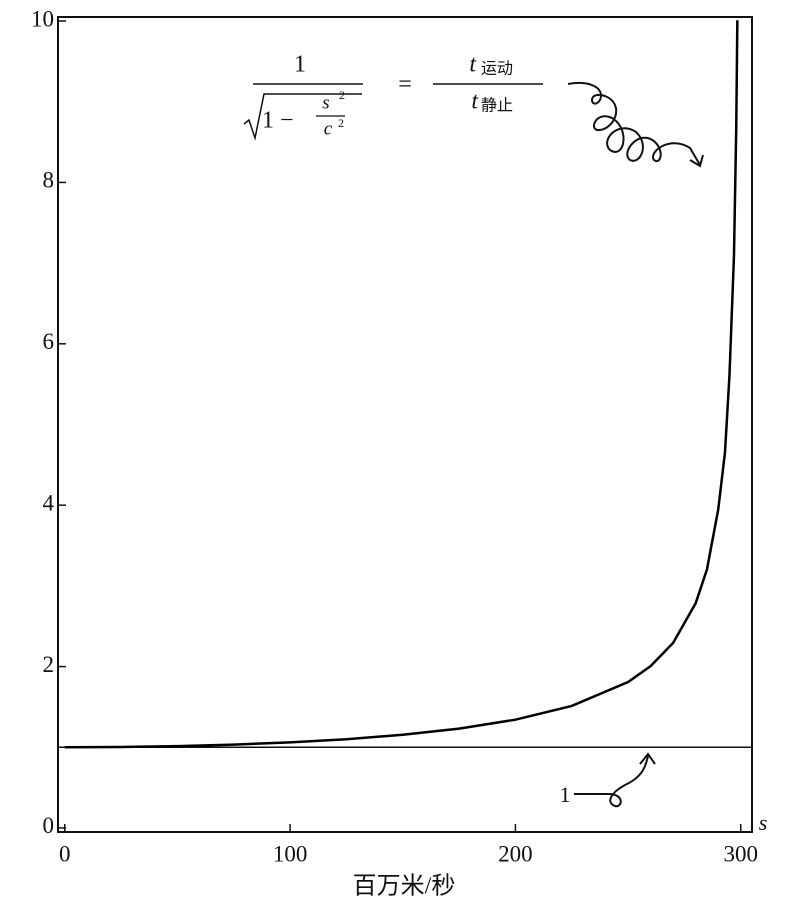 The image size is (787, 921). Describe the element at coordinates (290, 853) in the screenshot. I see `x-tick-label: 100` at that location.